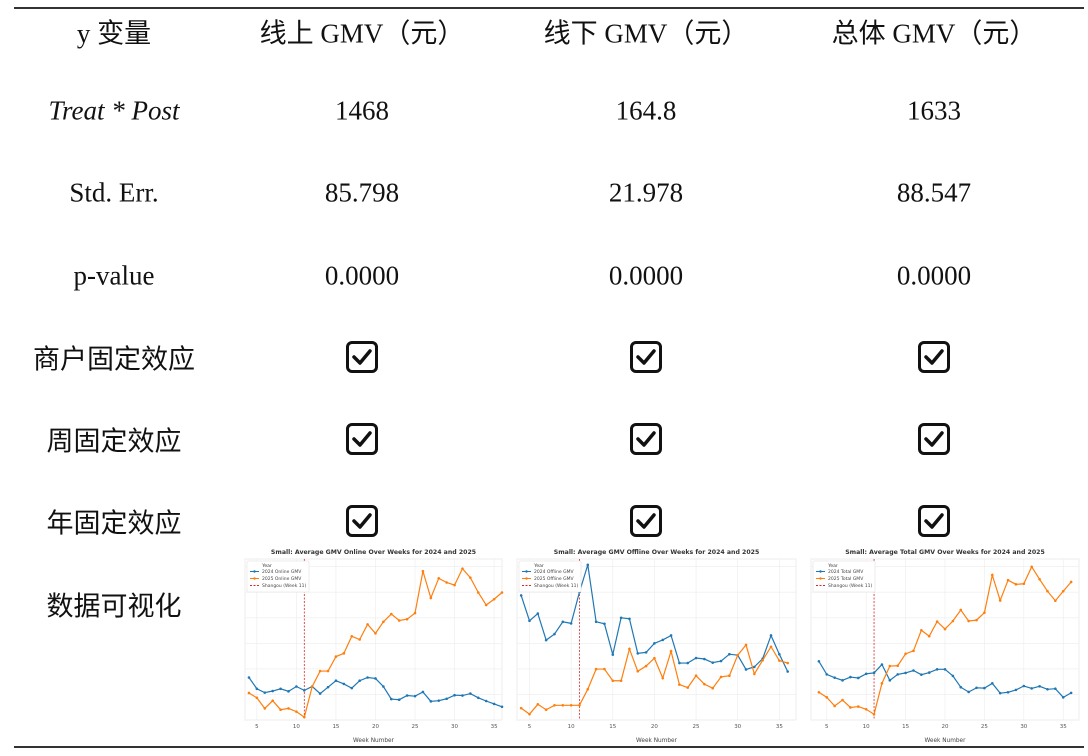 Image resolution: width=1088 pixels, height=756 pixels. I want to click on table-cell: 1468, so click(362, 110).